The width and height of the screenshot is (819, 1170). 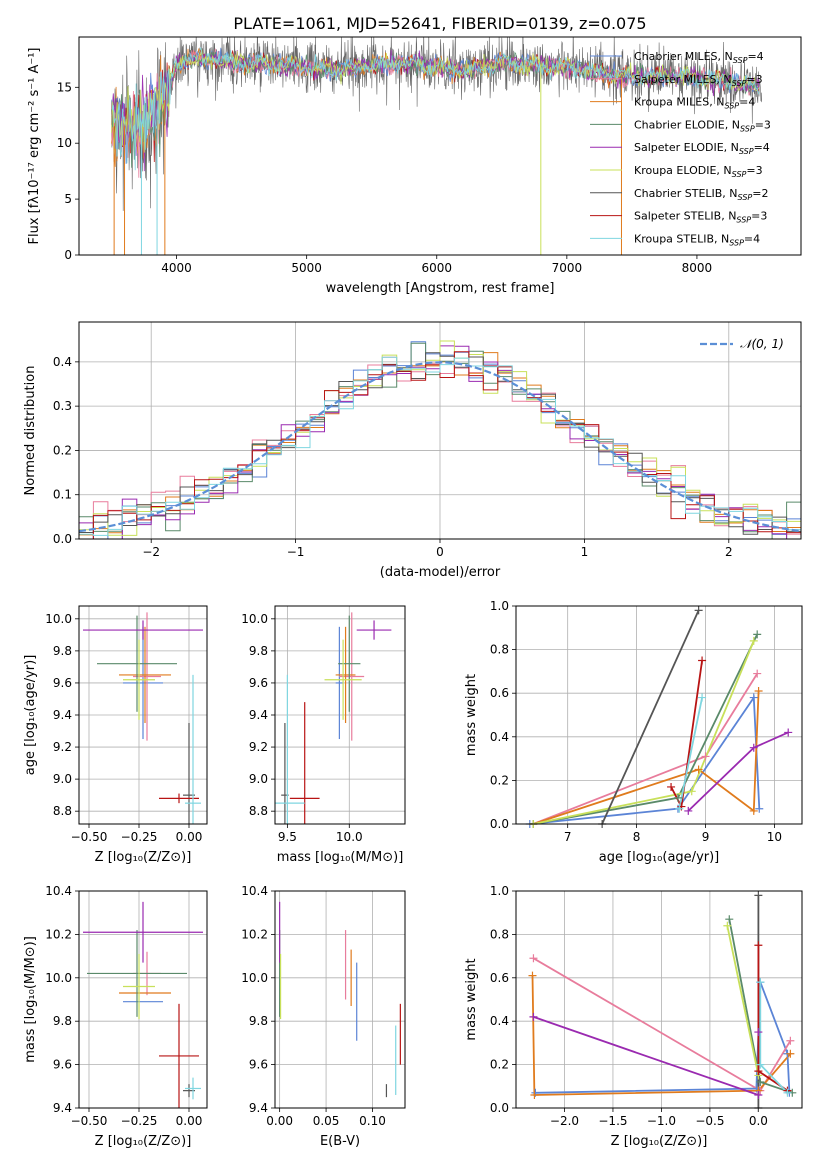 I want to click on y-tick-label: 10.4, so click(x=58, y=891).